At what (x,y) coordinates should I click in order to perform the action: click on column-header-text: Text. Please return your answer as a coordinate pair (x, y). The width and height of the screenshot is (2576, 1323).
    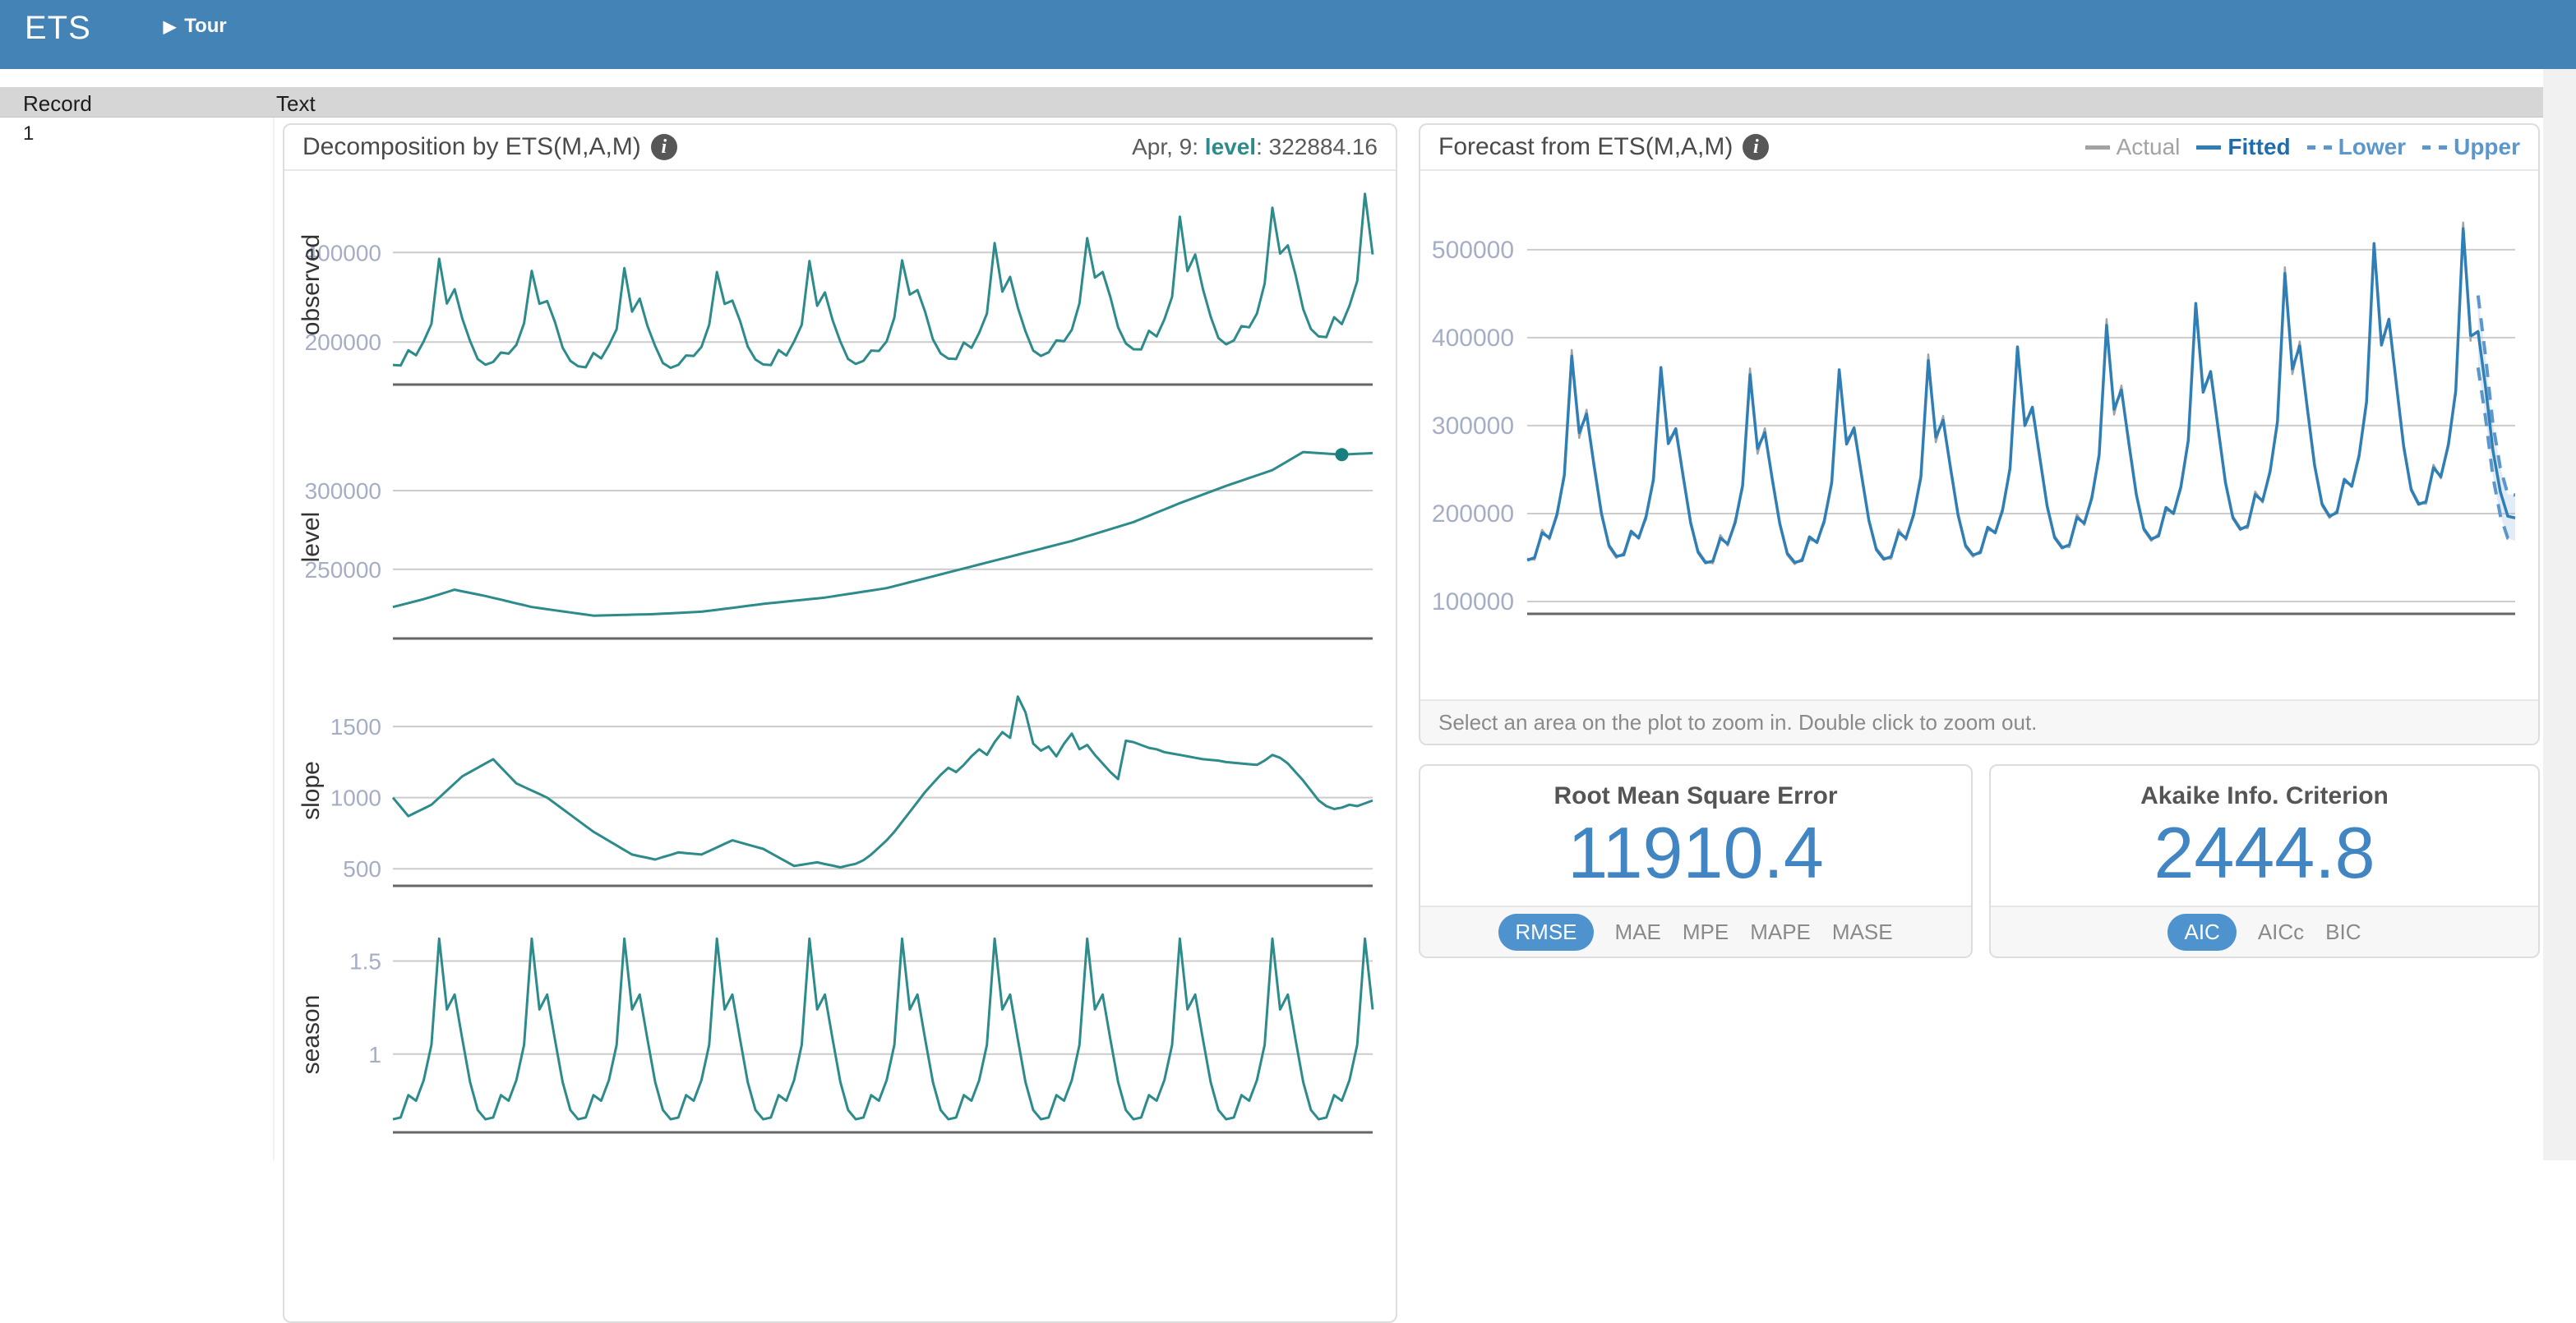
    Looking at the image, I should click on (296, 104).